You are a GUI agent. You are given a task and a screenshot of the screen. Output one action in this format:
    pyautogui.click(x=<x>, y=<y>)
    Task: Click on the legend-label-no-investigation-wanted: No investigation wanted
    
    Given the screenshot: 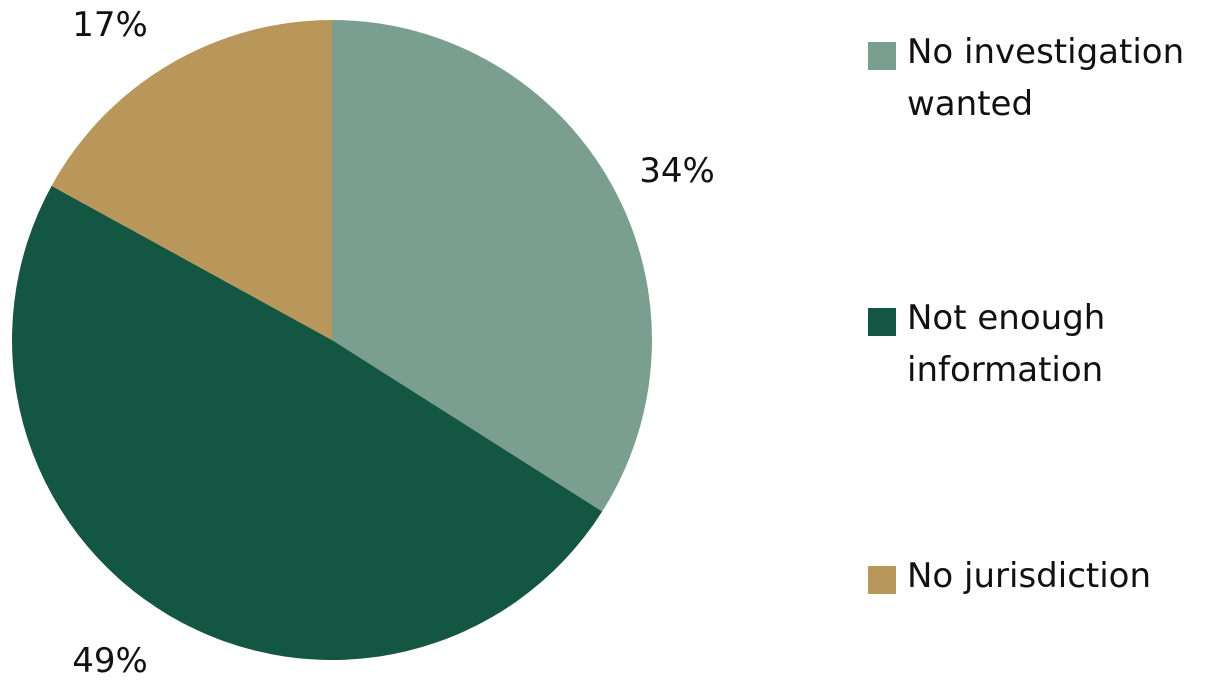 What is the action you would take?
    pyautogui.click(x=1057, y=78)
    